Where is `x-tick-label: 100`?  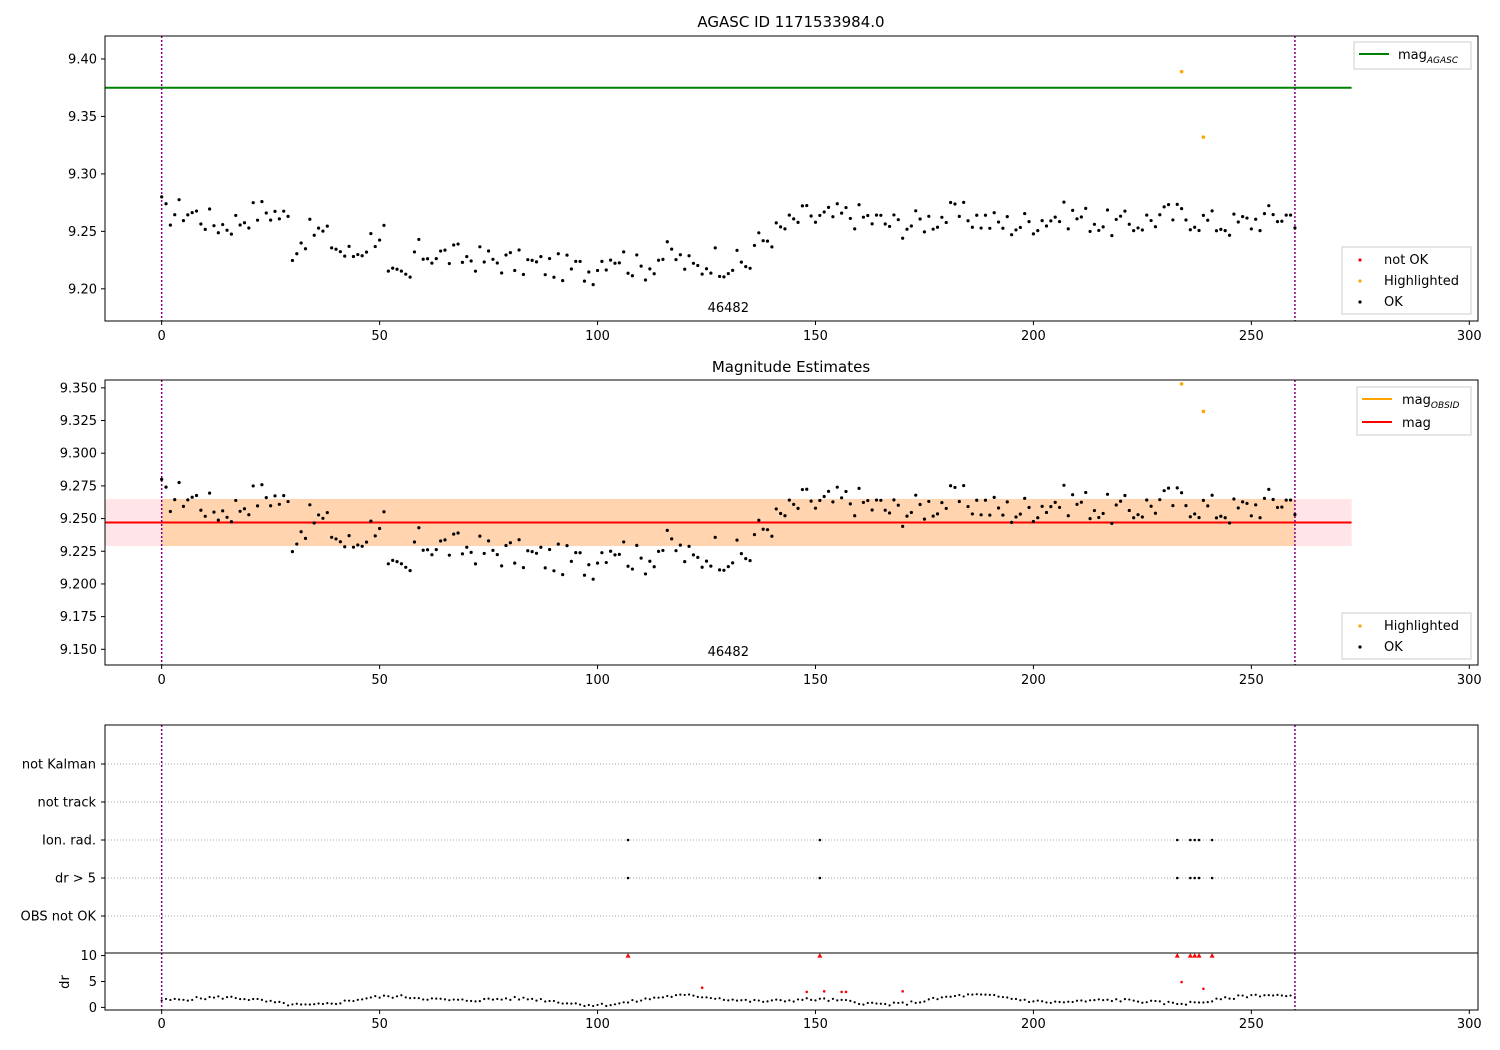 x-tick-label: 100 is located at coordinates (597, 680).